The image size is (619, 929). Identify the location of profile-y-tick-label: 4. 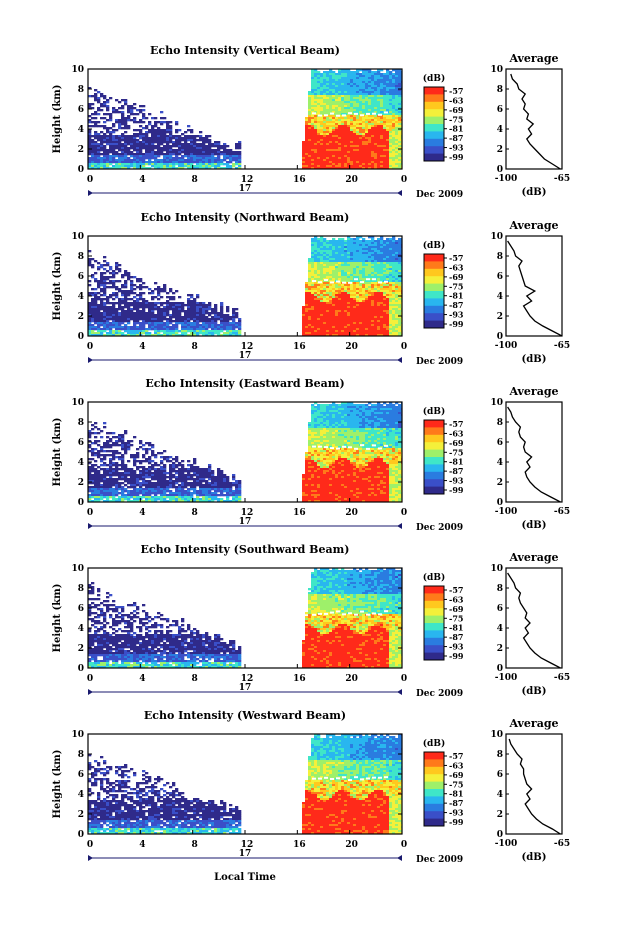
(500, 130).